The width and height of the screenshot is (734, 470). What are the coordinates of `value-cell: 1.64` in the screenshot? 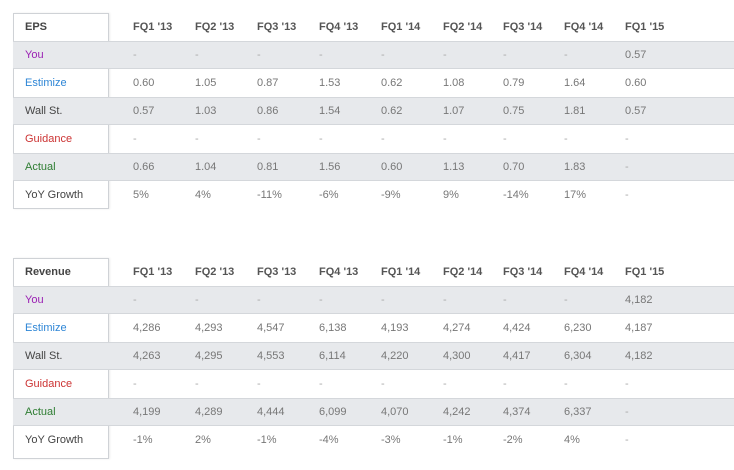 It's located at (575, 83).